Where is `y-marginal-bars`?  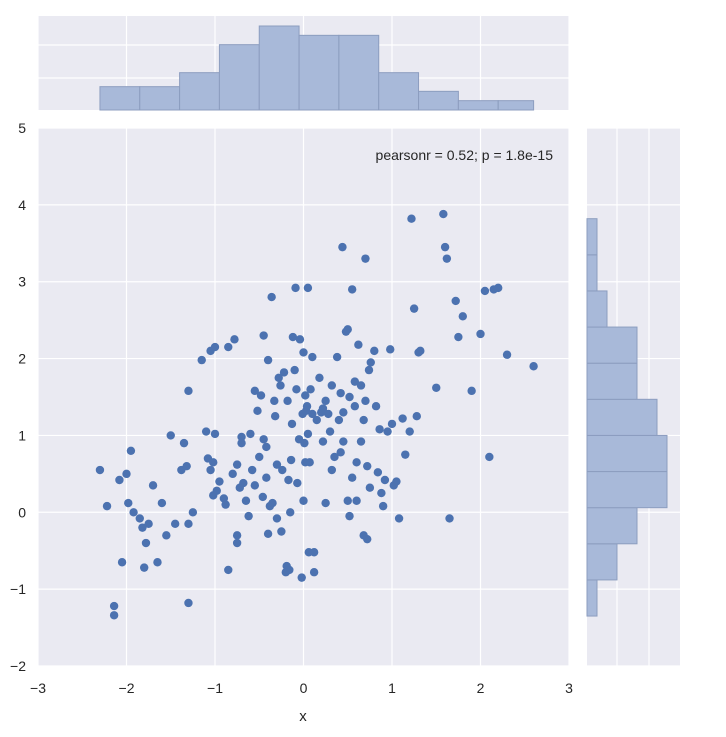
y-marginal-bars is located at coordinates (627, 417).